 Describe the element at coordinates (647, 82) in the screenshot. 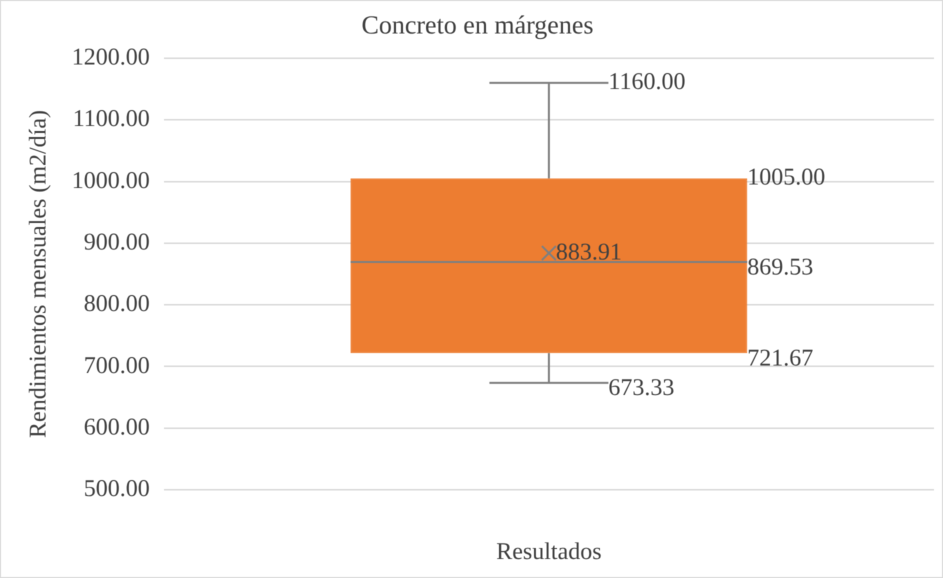

I see `annotation: 1160.00` at that location.